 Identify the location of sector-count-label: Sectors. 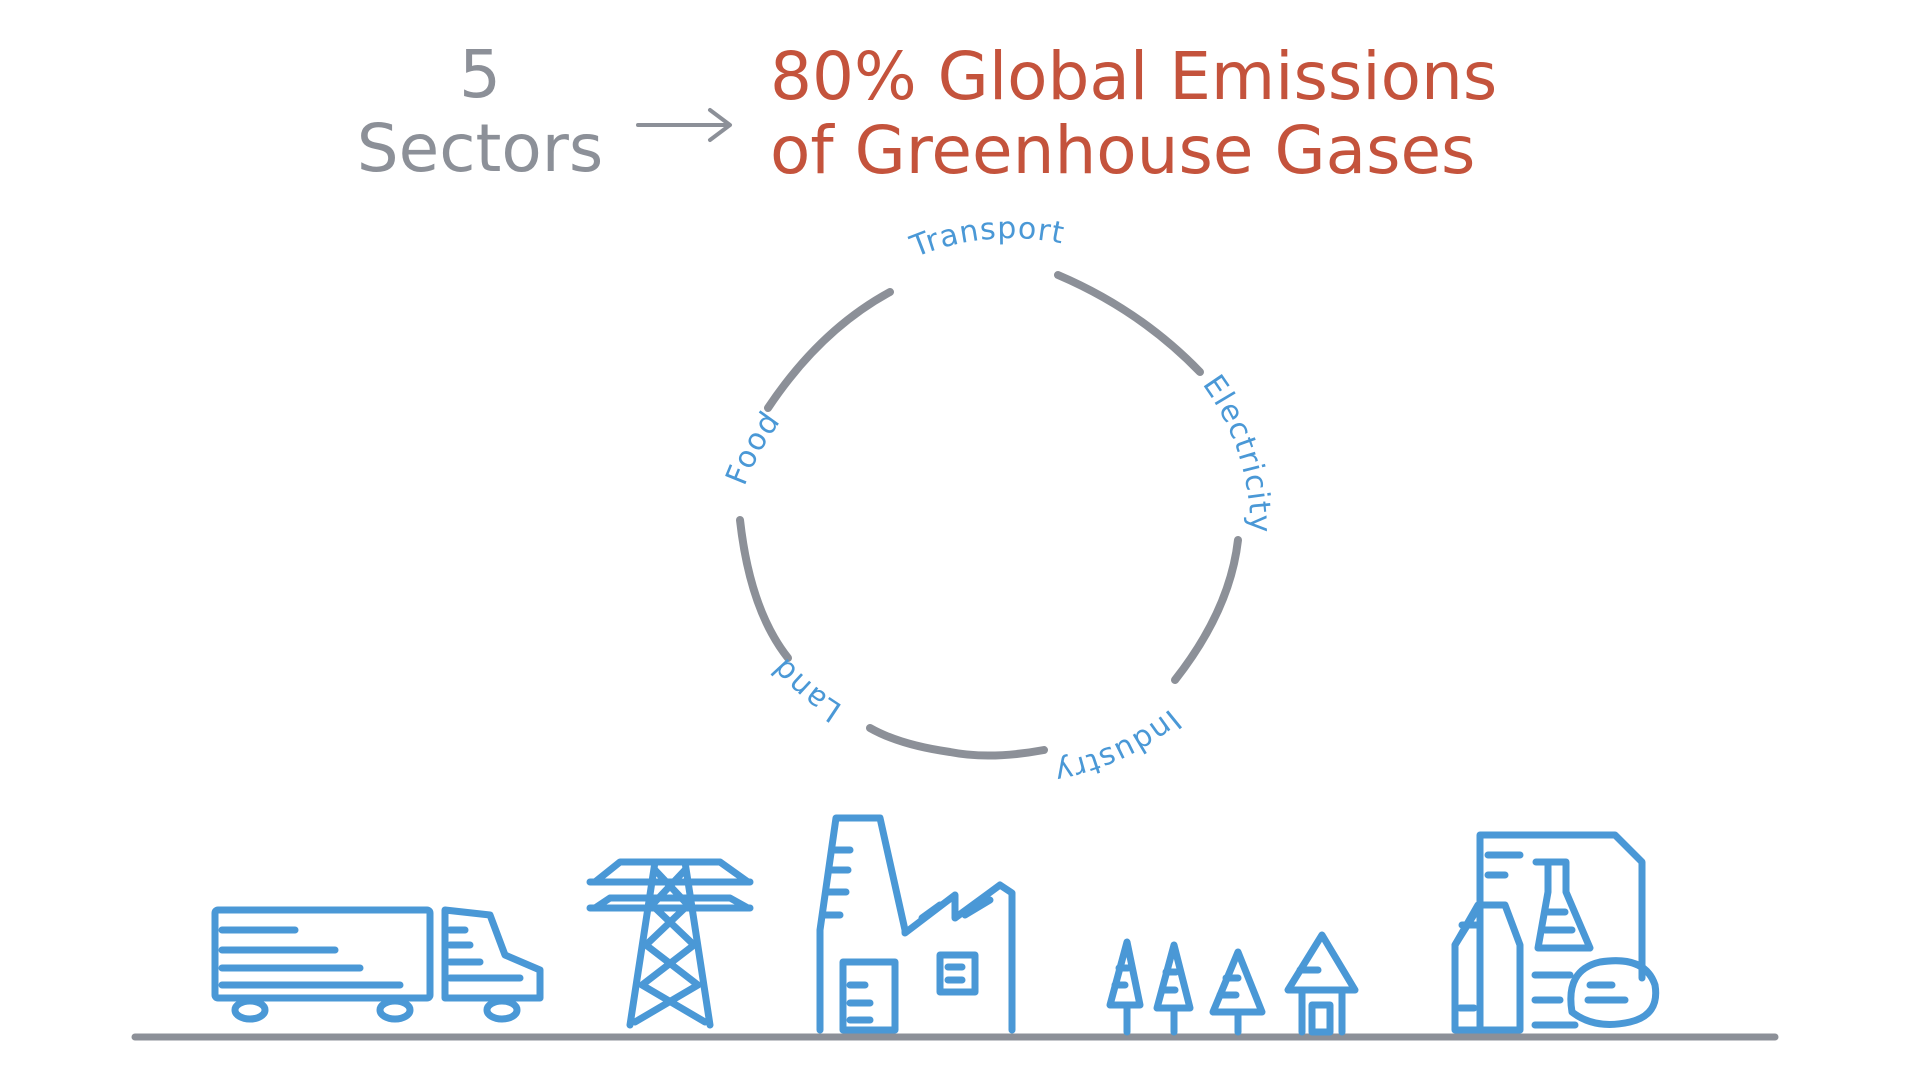
(480, 148).